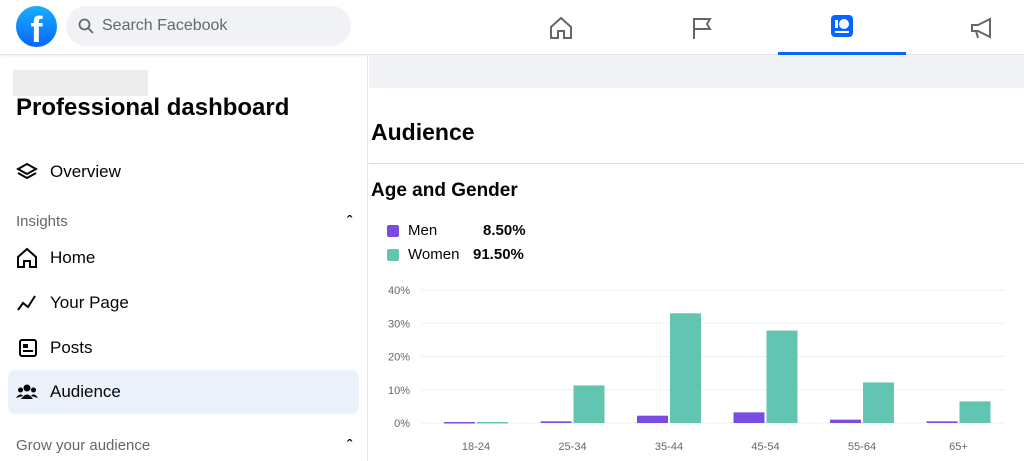 The width and height of the screenshot is (1024, 461). I want to click on legend-label: Men, so click(423, 230).